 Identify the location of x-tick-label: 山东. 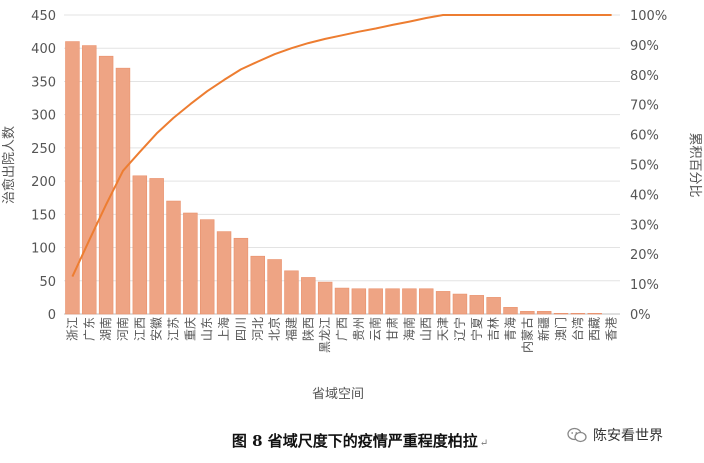
(207, 329).